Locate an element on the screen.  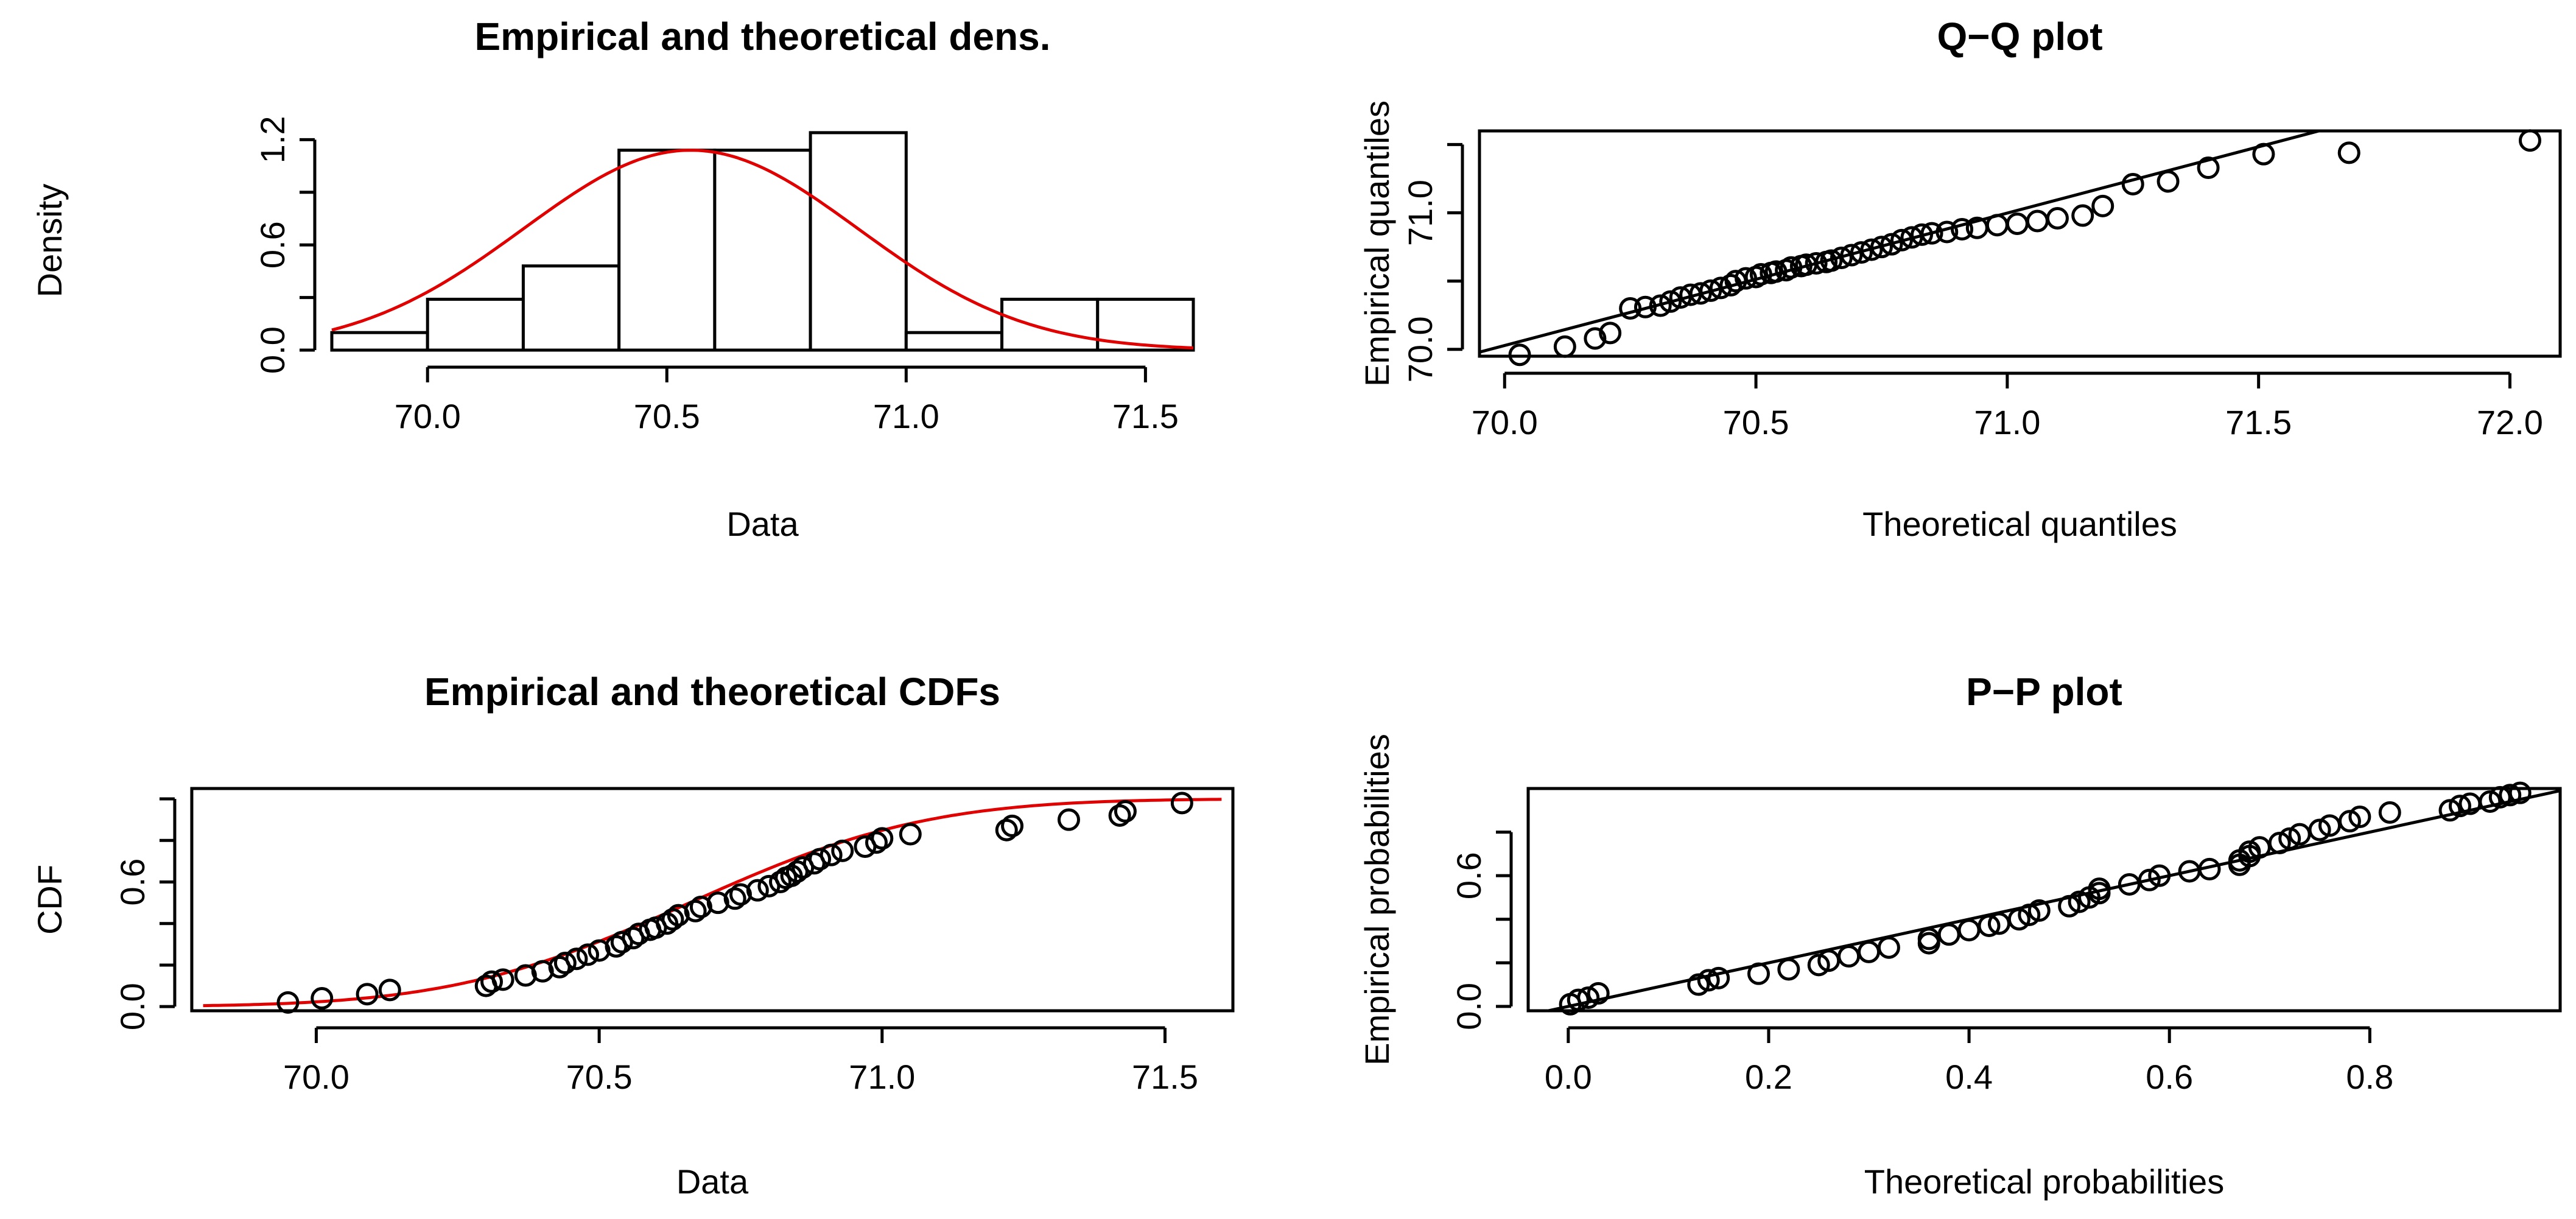
density-x-axis-label: Data is located at coordinates (762, 524).